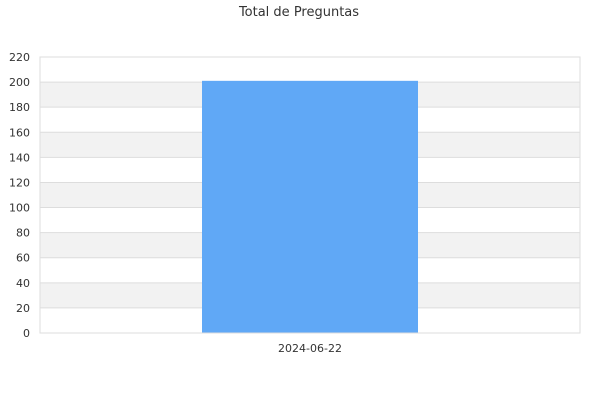  I want to click on x-axis: 2024-06-22, so click(310, 348).